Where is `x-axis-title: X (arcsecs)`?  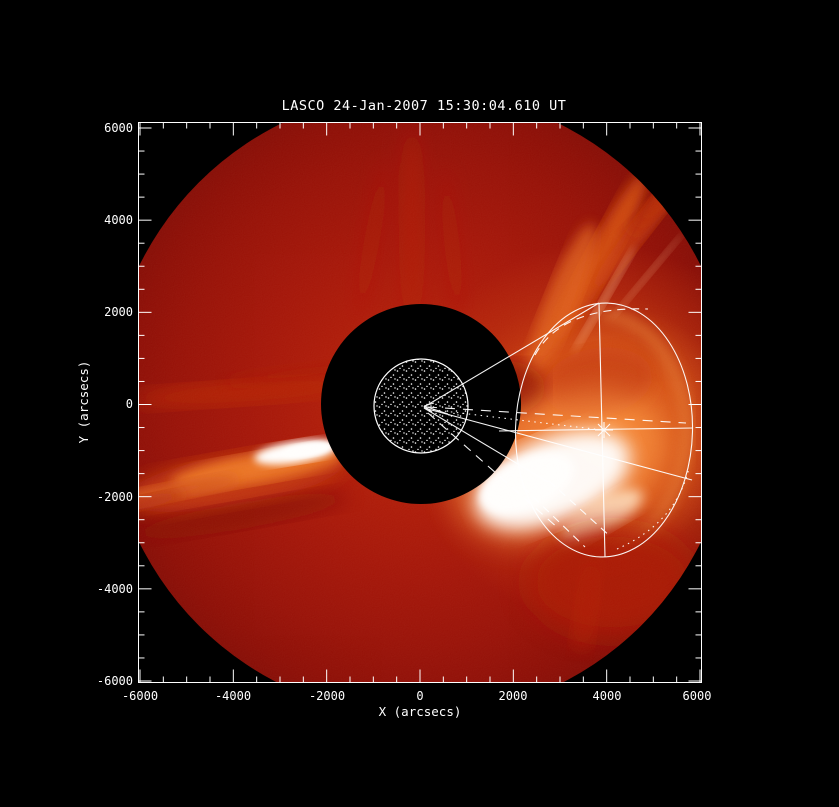 x-axis-title: X (arcsecs) is located at coordinates (420, 711).